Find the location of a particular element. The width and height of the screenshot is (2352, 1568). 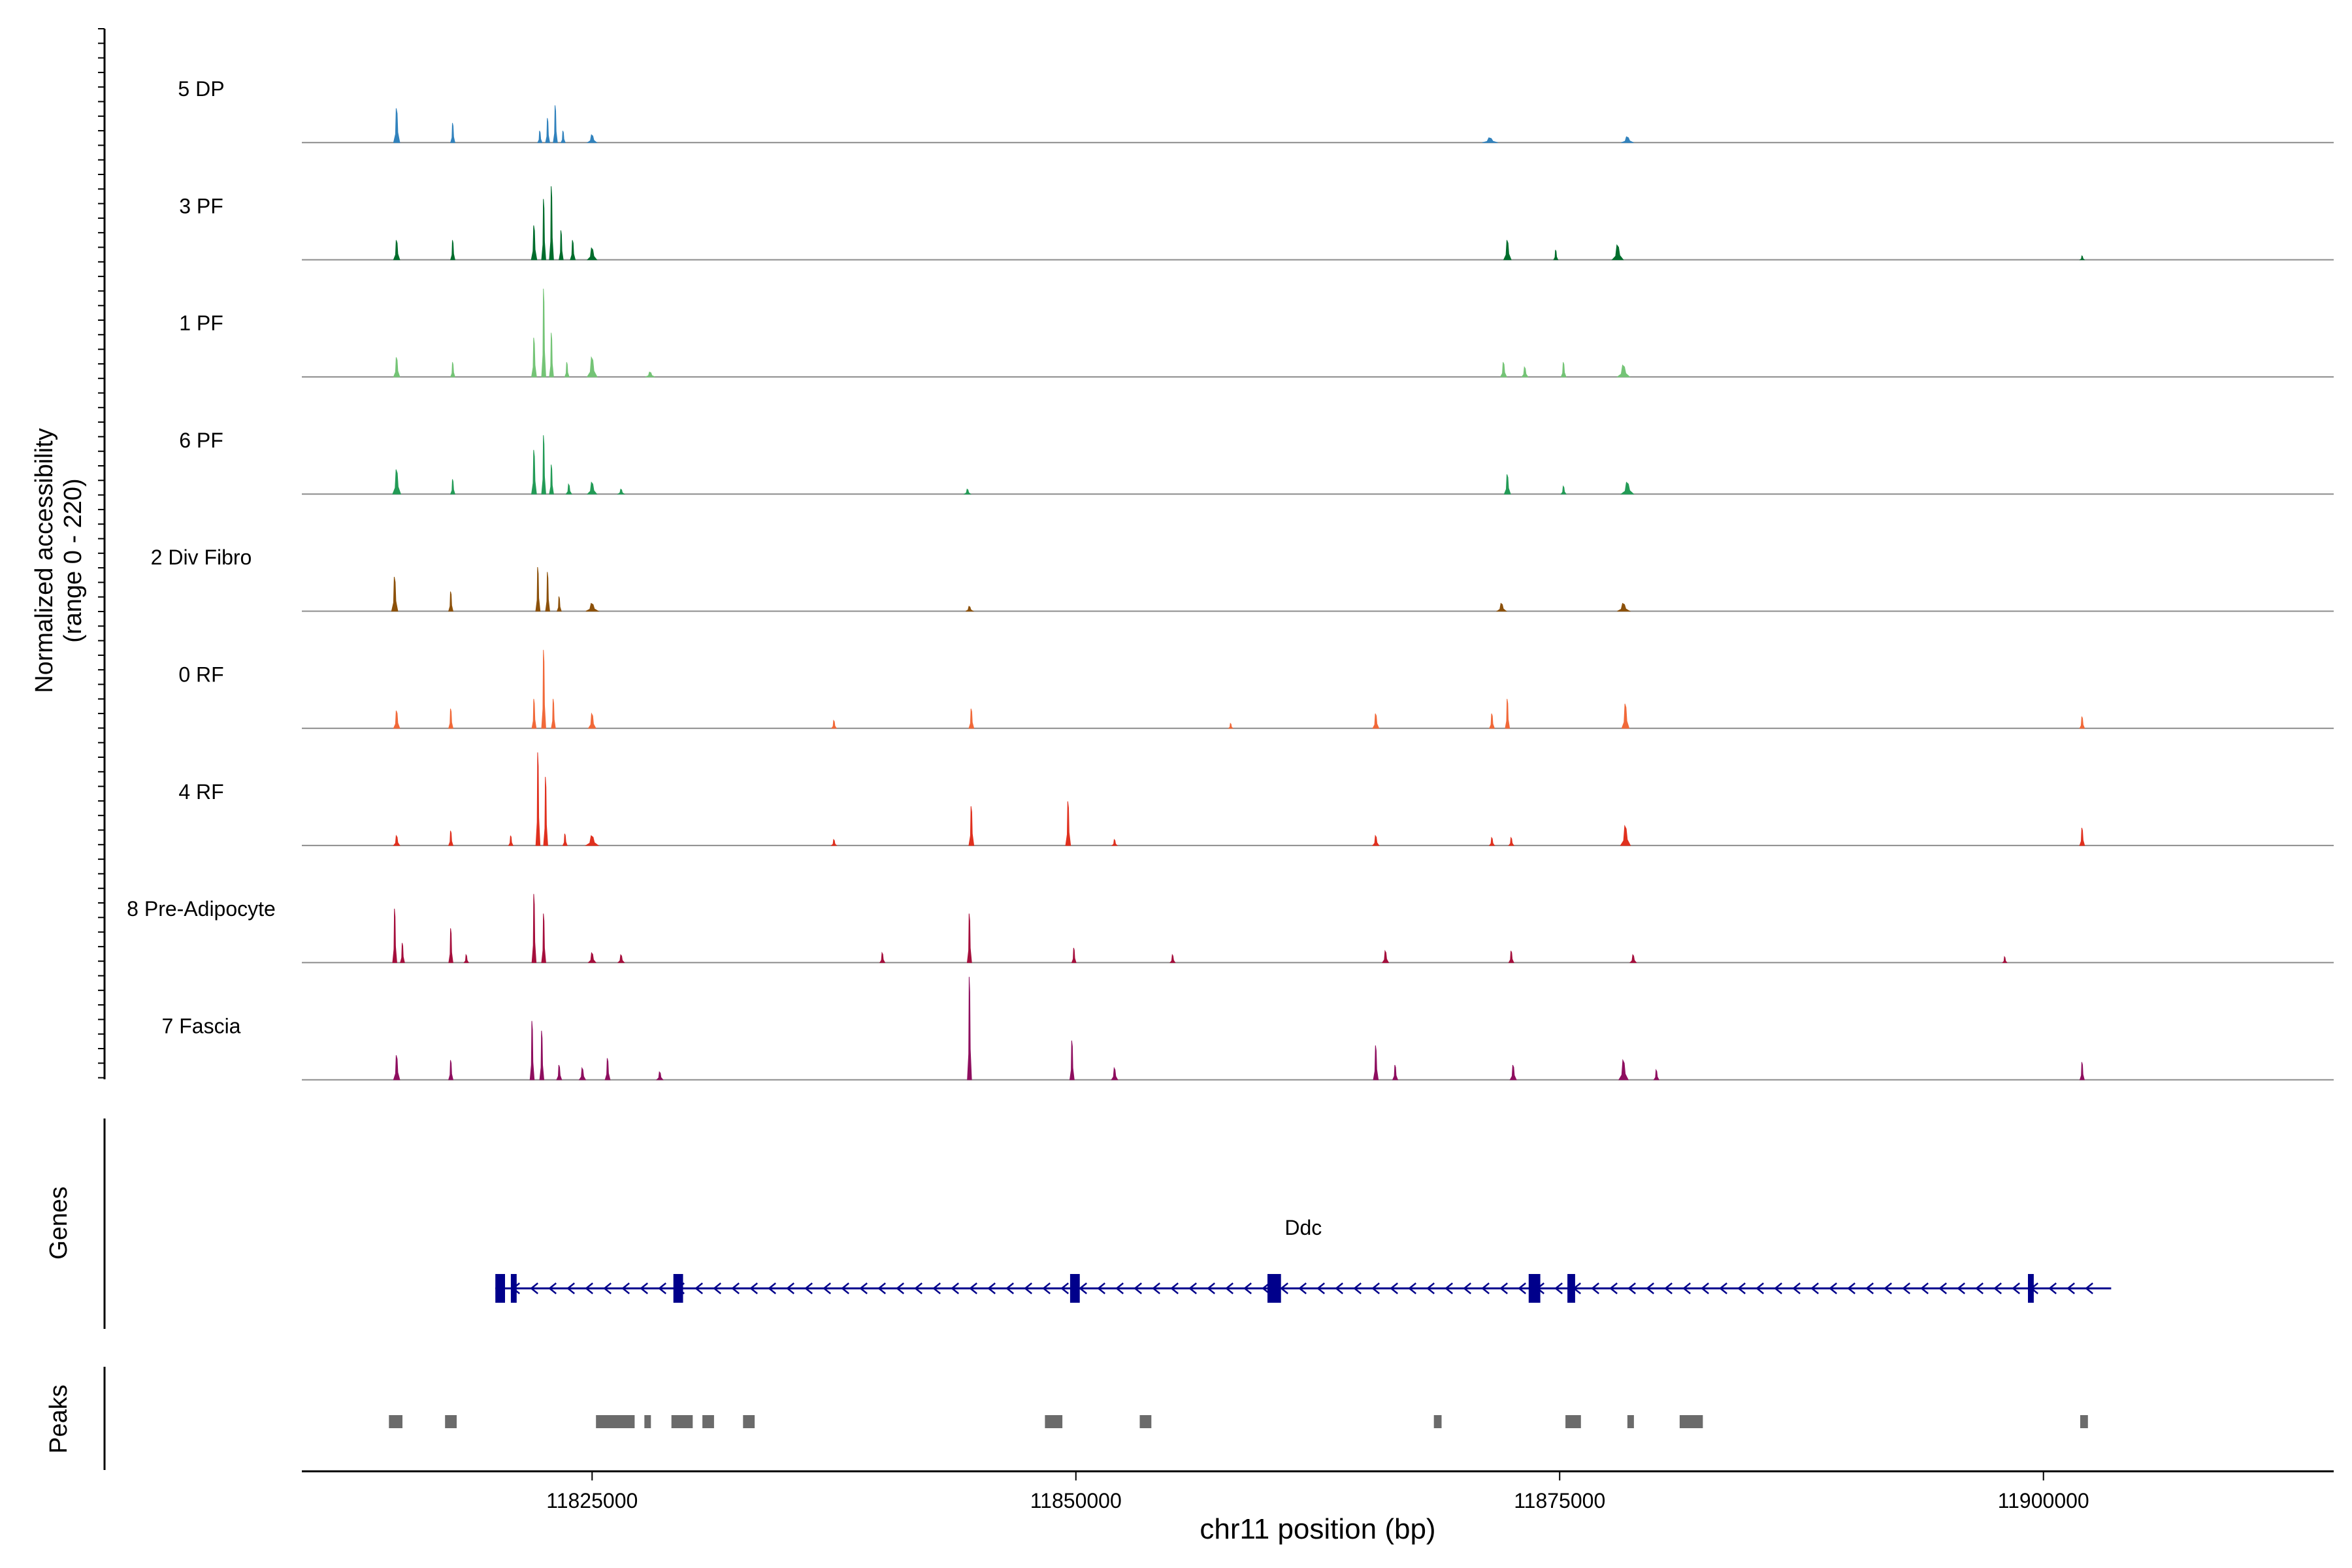

track-6-pf: 6 PF is located at coordinates (1256, 462).